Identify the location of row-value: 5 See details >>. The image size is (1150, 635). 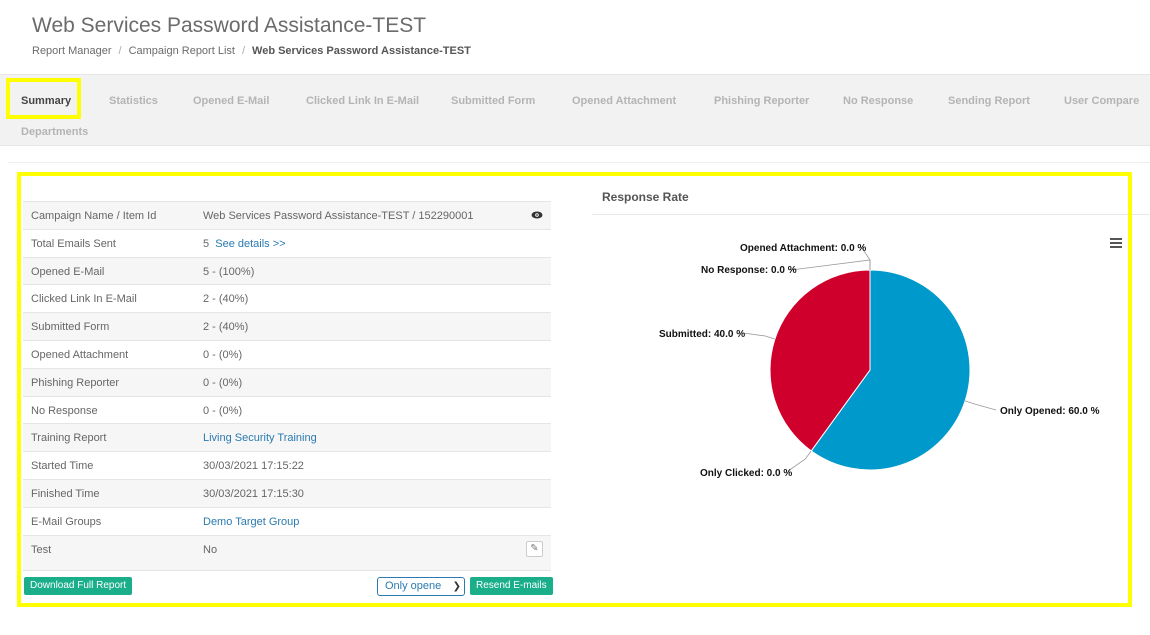
(244, 244).